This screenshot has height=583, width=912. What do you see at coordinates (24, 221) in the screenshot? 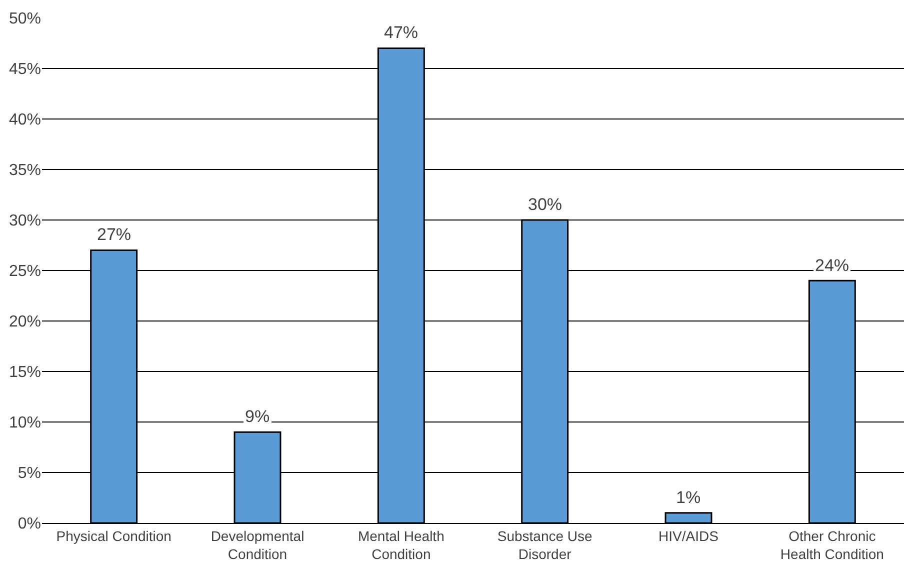
I see `y-tick-label: 30%` at bounding box center [24, 221].